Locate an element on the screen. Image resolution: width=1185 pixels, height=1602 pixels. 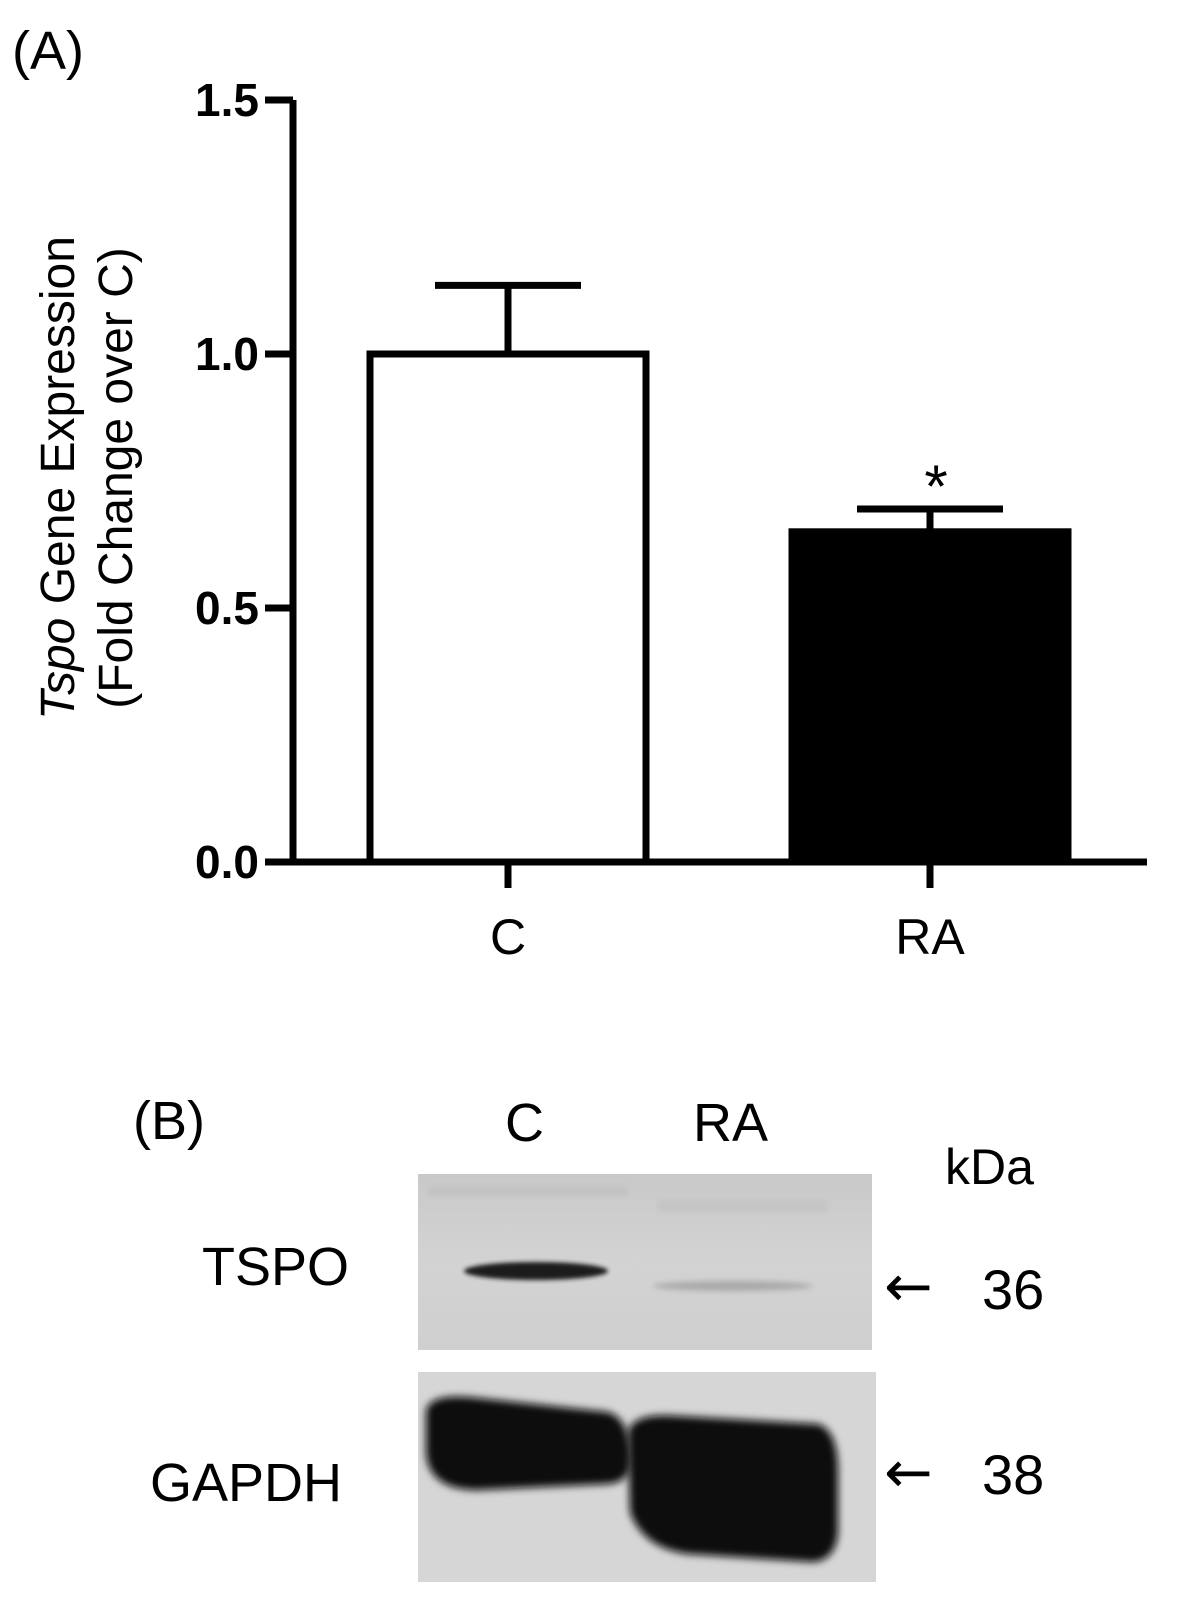
protein-label-tspo: TSPO is located at coordinates (276, 1267).